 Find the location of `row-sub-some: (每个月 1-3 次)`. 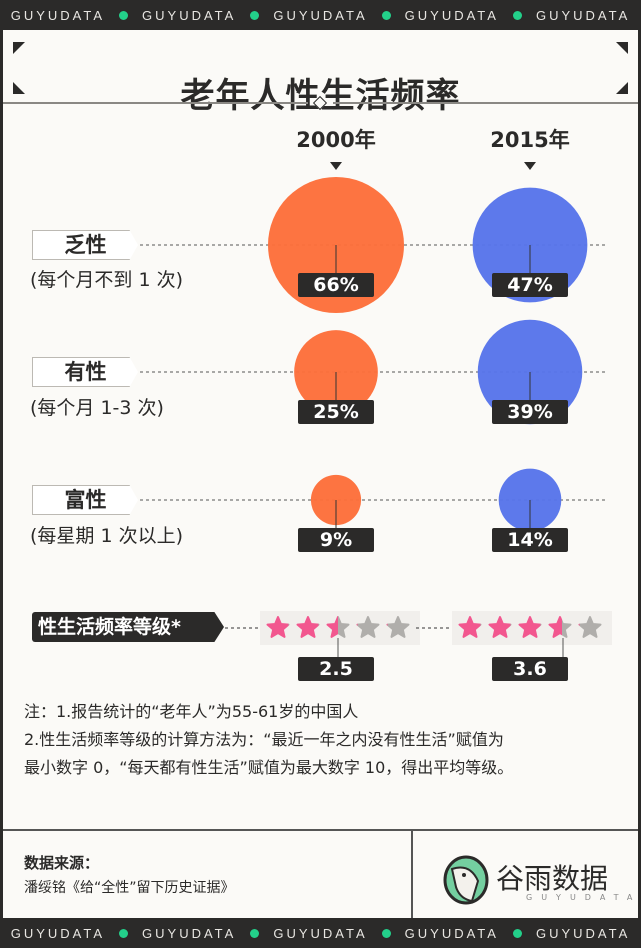

row-sub-some: (每个月 1-3 次) is located at coordinates (97, 408).